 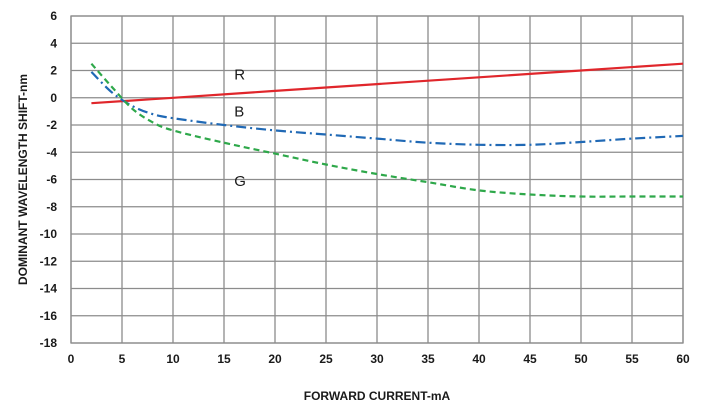 I want to click on series-label-r: R, so click(x=239, y=75).